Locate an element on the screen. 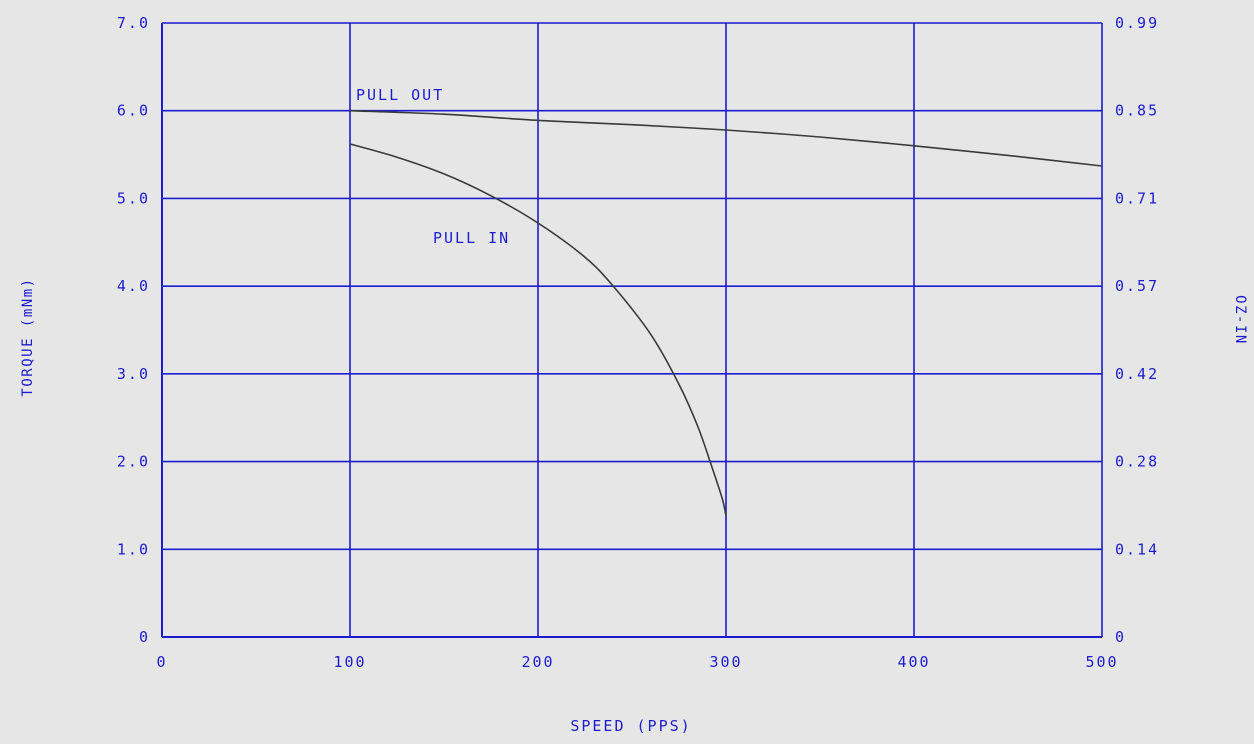 This screenshot has height=744, width=1254. x-tick-label: 300 is located at coordinates (725, 662).